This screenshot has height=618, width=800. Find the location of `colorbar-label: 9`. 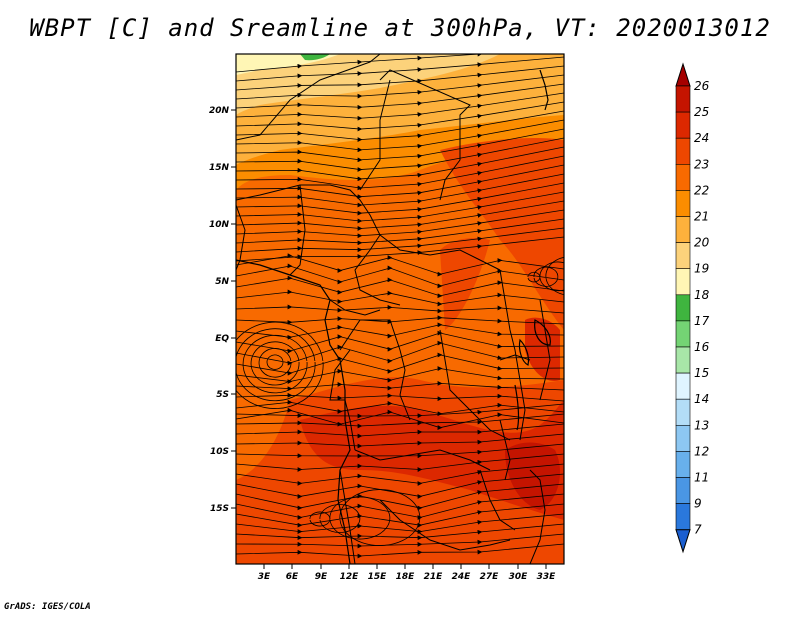

colorbar-label: 9 is located at coordinates (698, 504).